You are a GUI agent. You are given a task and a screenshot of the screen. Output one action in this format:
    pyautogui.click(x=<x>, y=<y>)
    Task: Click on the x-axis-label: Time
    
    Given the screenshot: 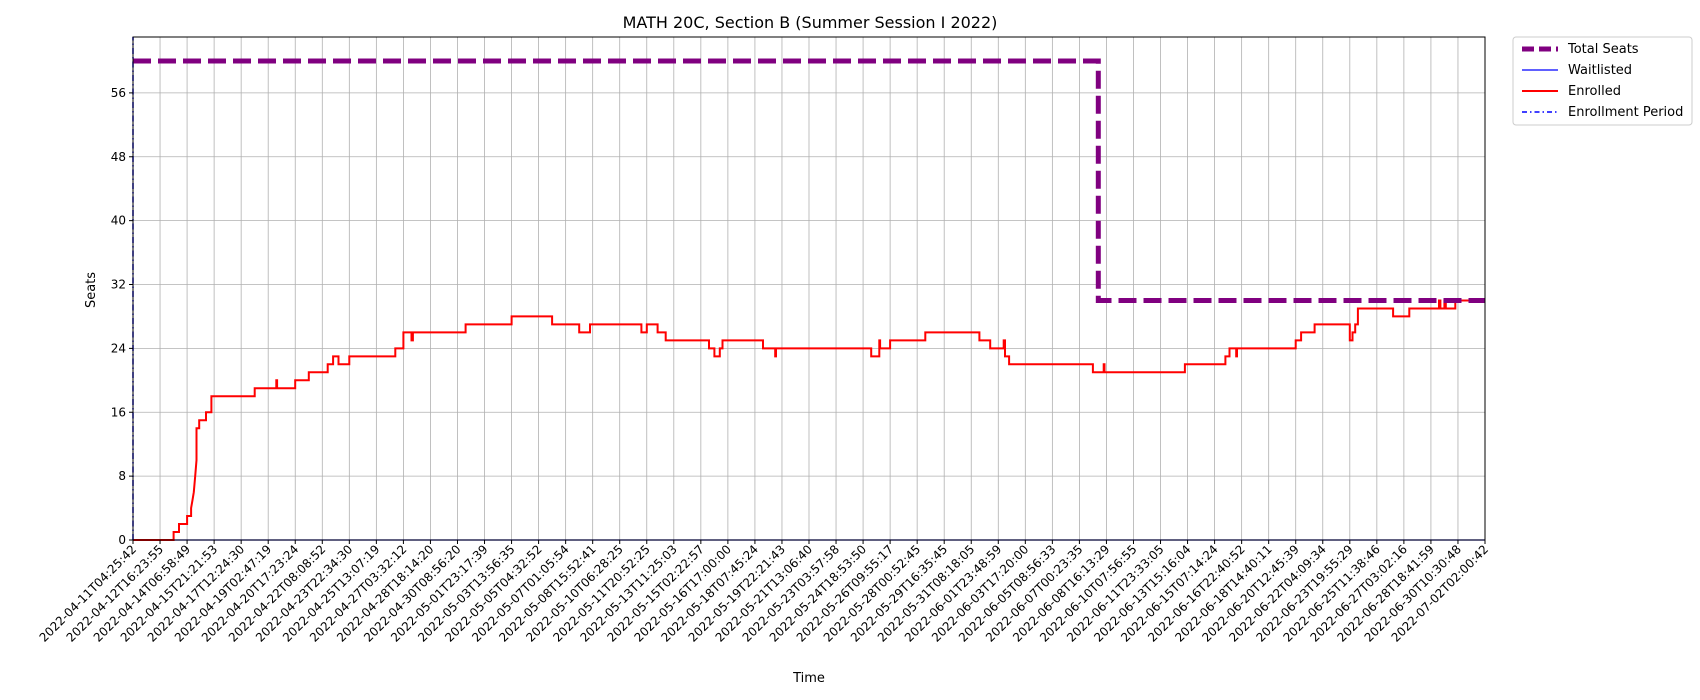 What is the action you would take?
    pyautogui.click(x=808, y=678)
    